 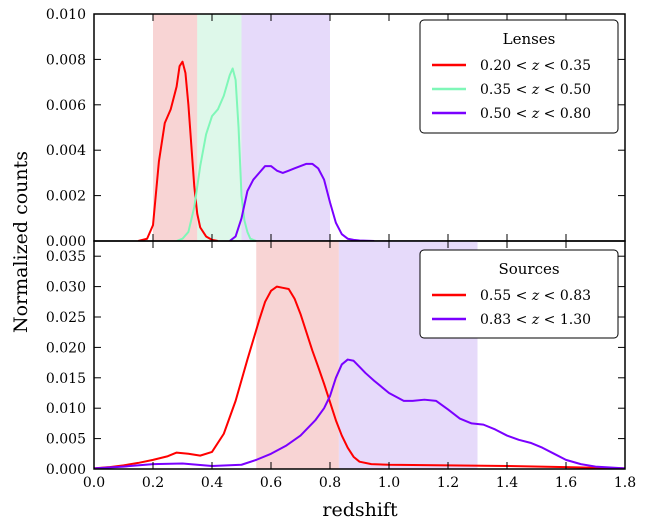 What do you see at coordinates (66, 348) in the screenshot?
I see `y-tick-label: 0.020` at bounding box center [66, 348].